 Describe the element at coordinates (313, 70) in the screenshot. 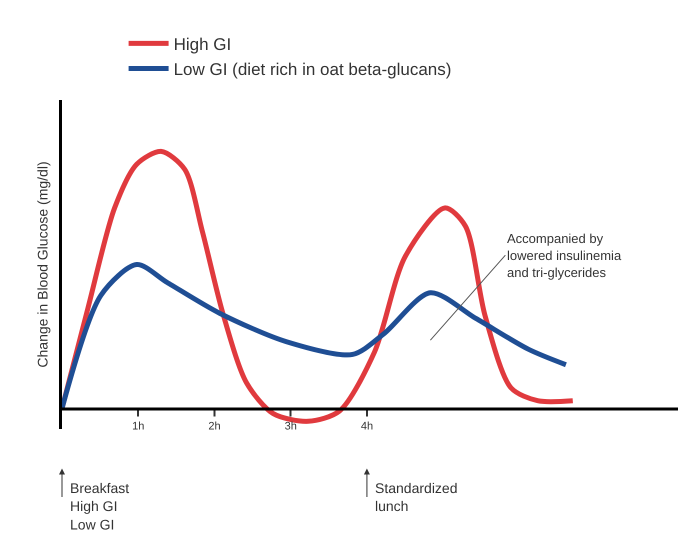

I see `legend-label: Low GI (diet rich in oat beta-glucans)` at that location.